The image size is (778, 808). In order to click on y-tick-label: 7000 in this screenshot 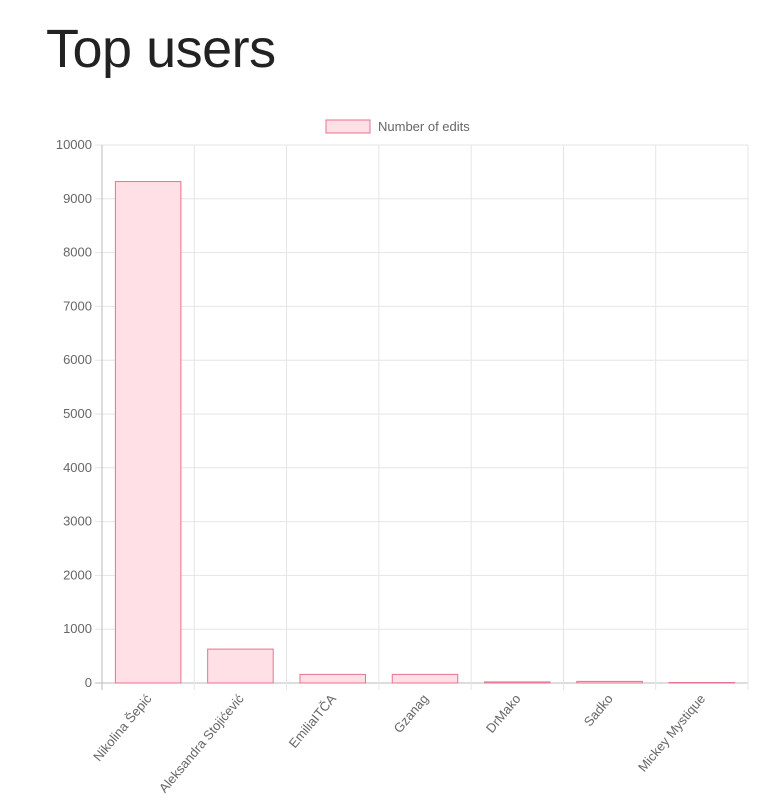, I will do `click(77, 305)`.